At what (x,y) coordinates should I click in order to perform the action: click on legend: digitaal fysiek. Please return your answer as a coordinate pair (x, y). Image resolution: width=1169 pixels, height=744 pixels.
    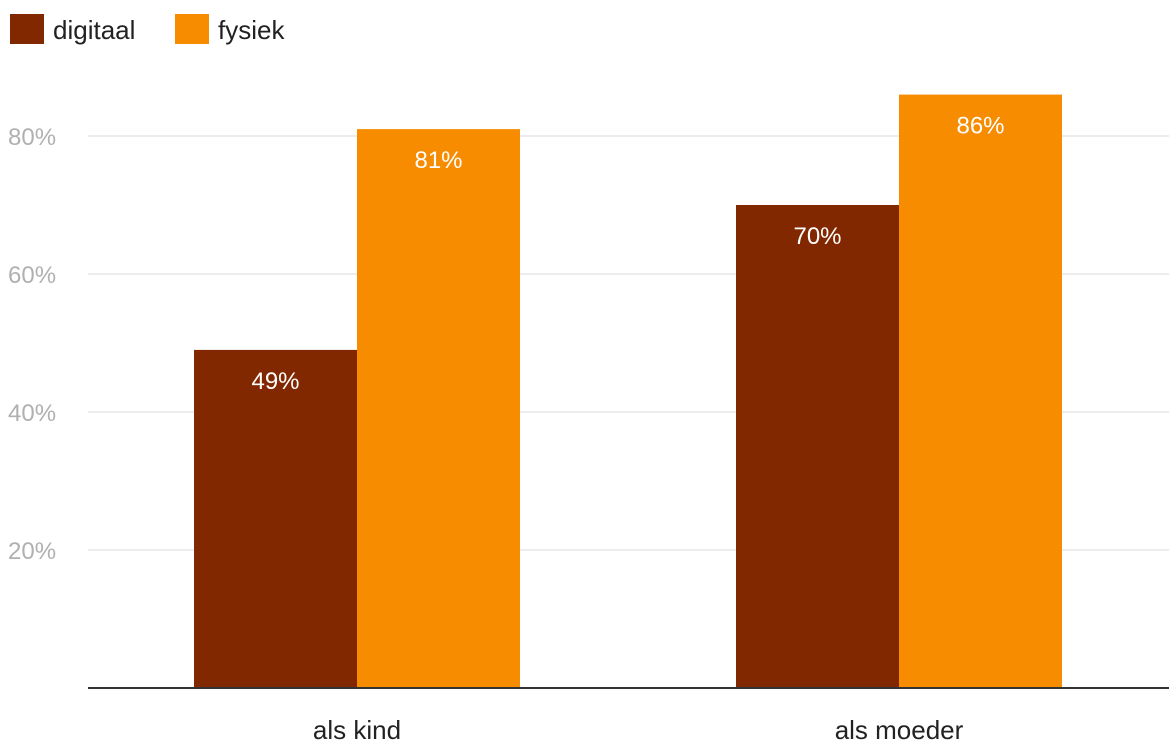
    Looking at the image, I should click on (147, 29).